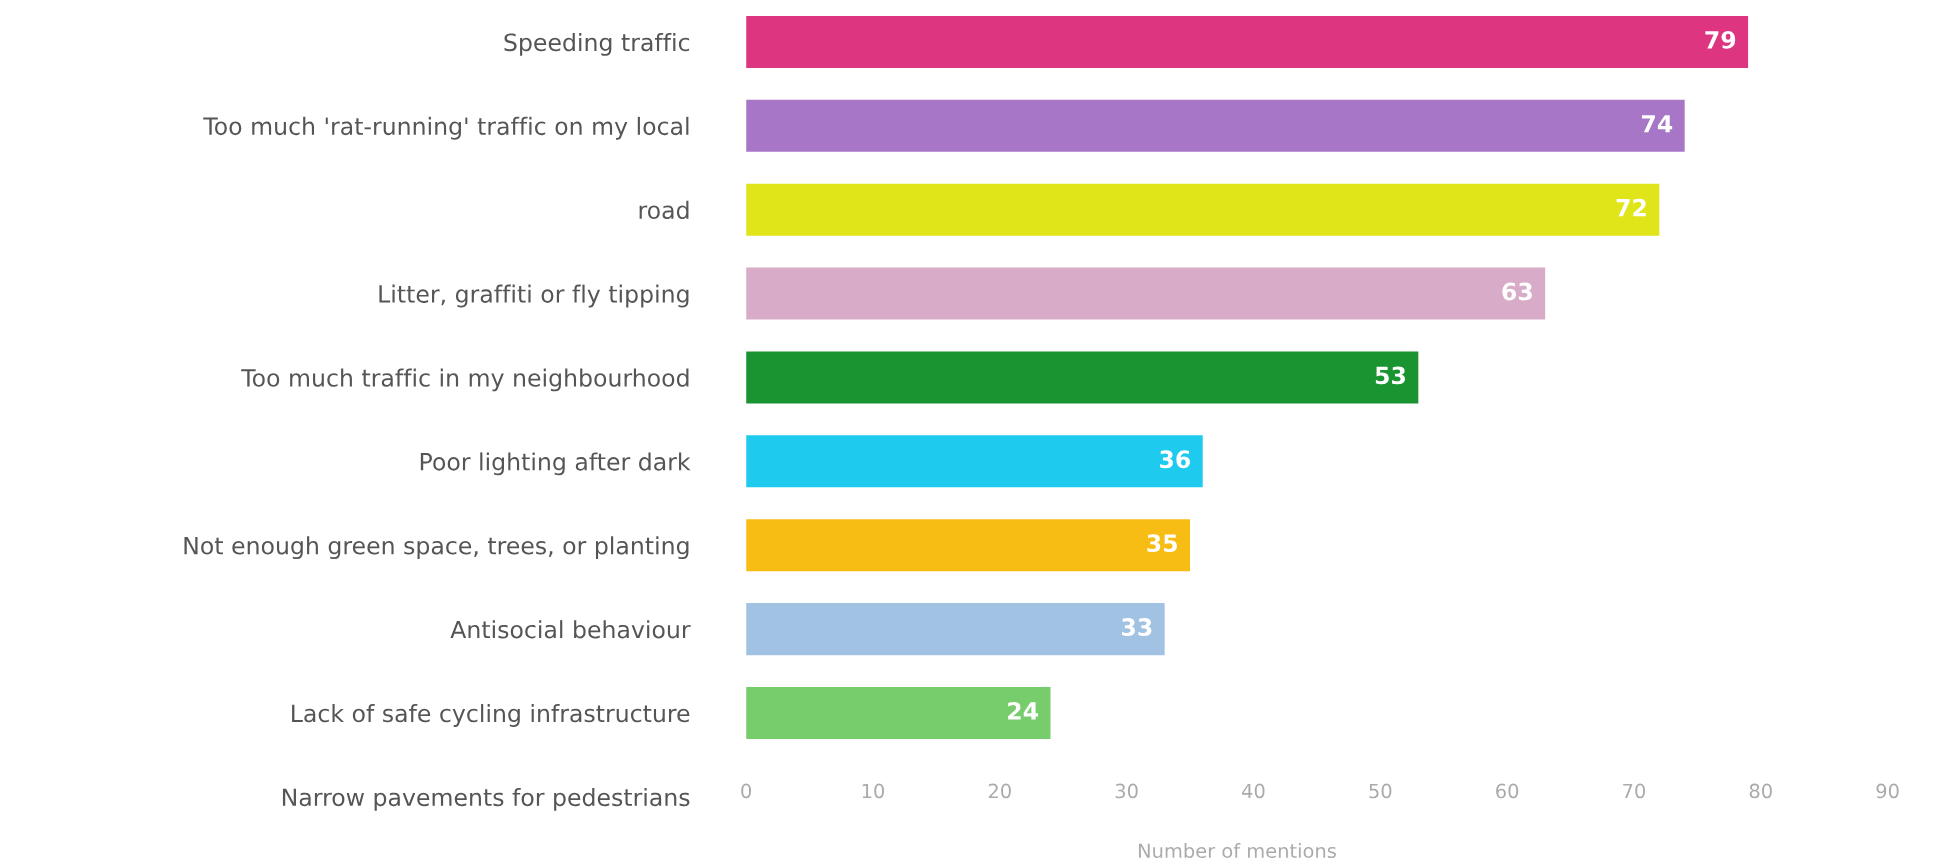  I want to click on x-tick-label: 40, so click(1253, 791).